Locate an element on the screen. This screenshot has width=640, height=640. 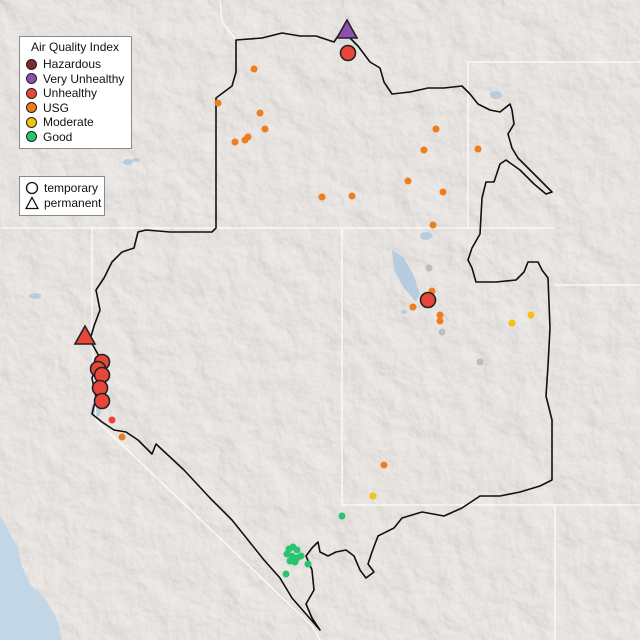
legend-title: Air Quality Index is located at coordinates (75, 47).